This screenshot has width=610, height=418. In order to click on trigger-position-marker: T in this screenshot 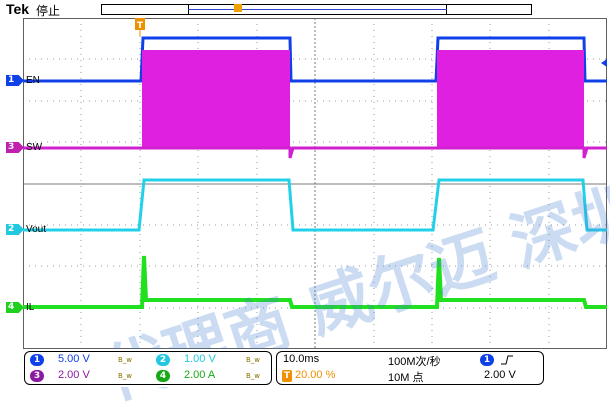, I will do `click(140, 27)`.